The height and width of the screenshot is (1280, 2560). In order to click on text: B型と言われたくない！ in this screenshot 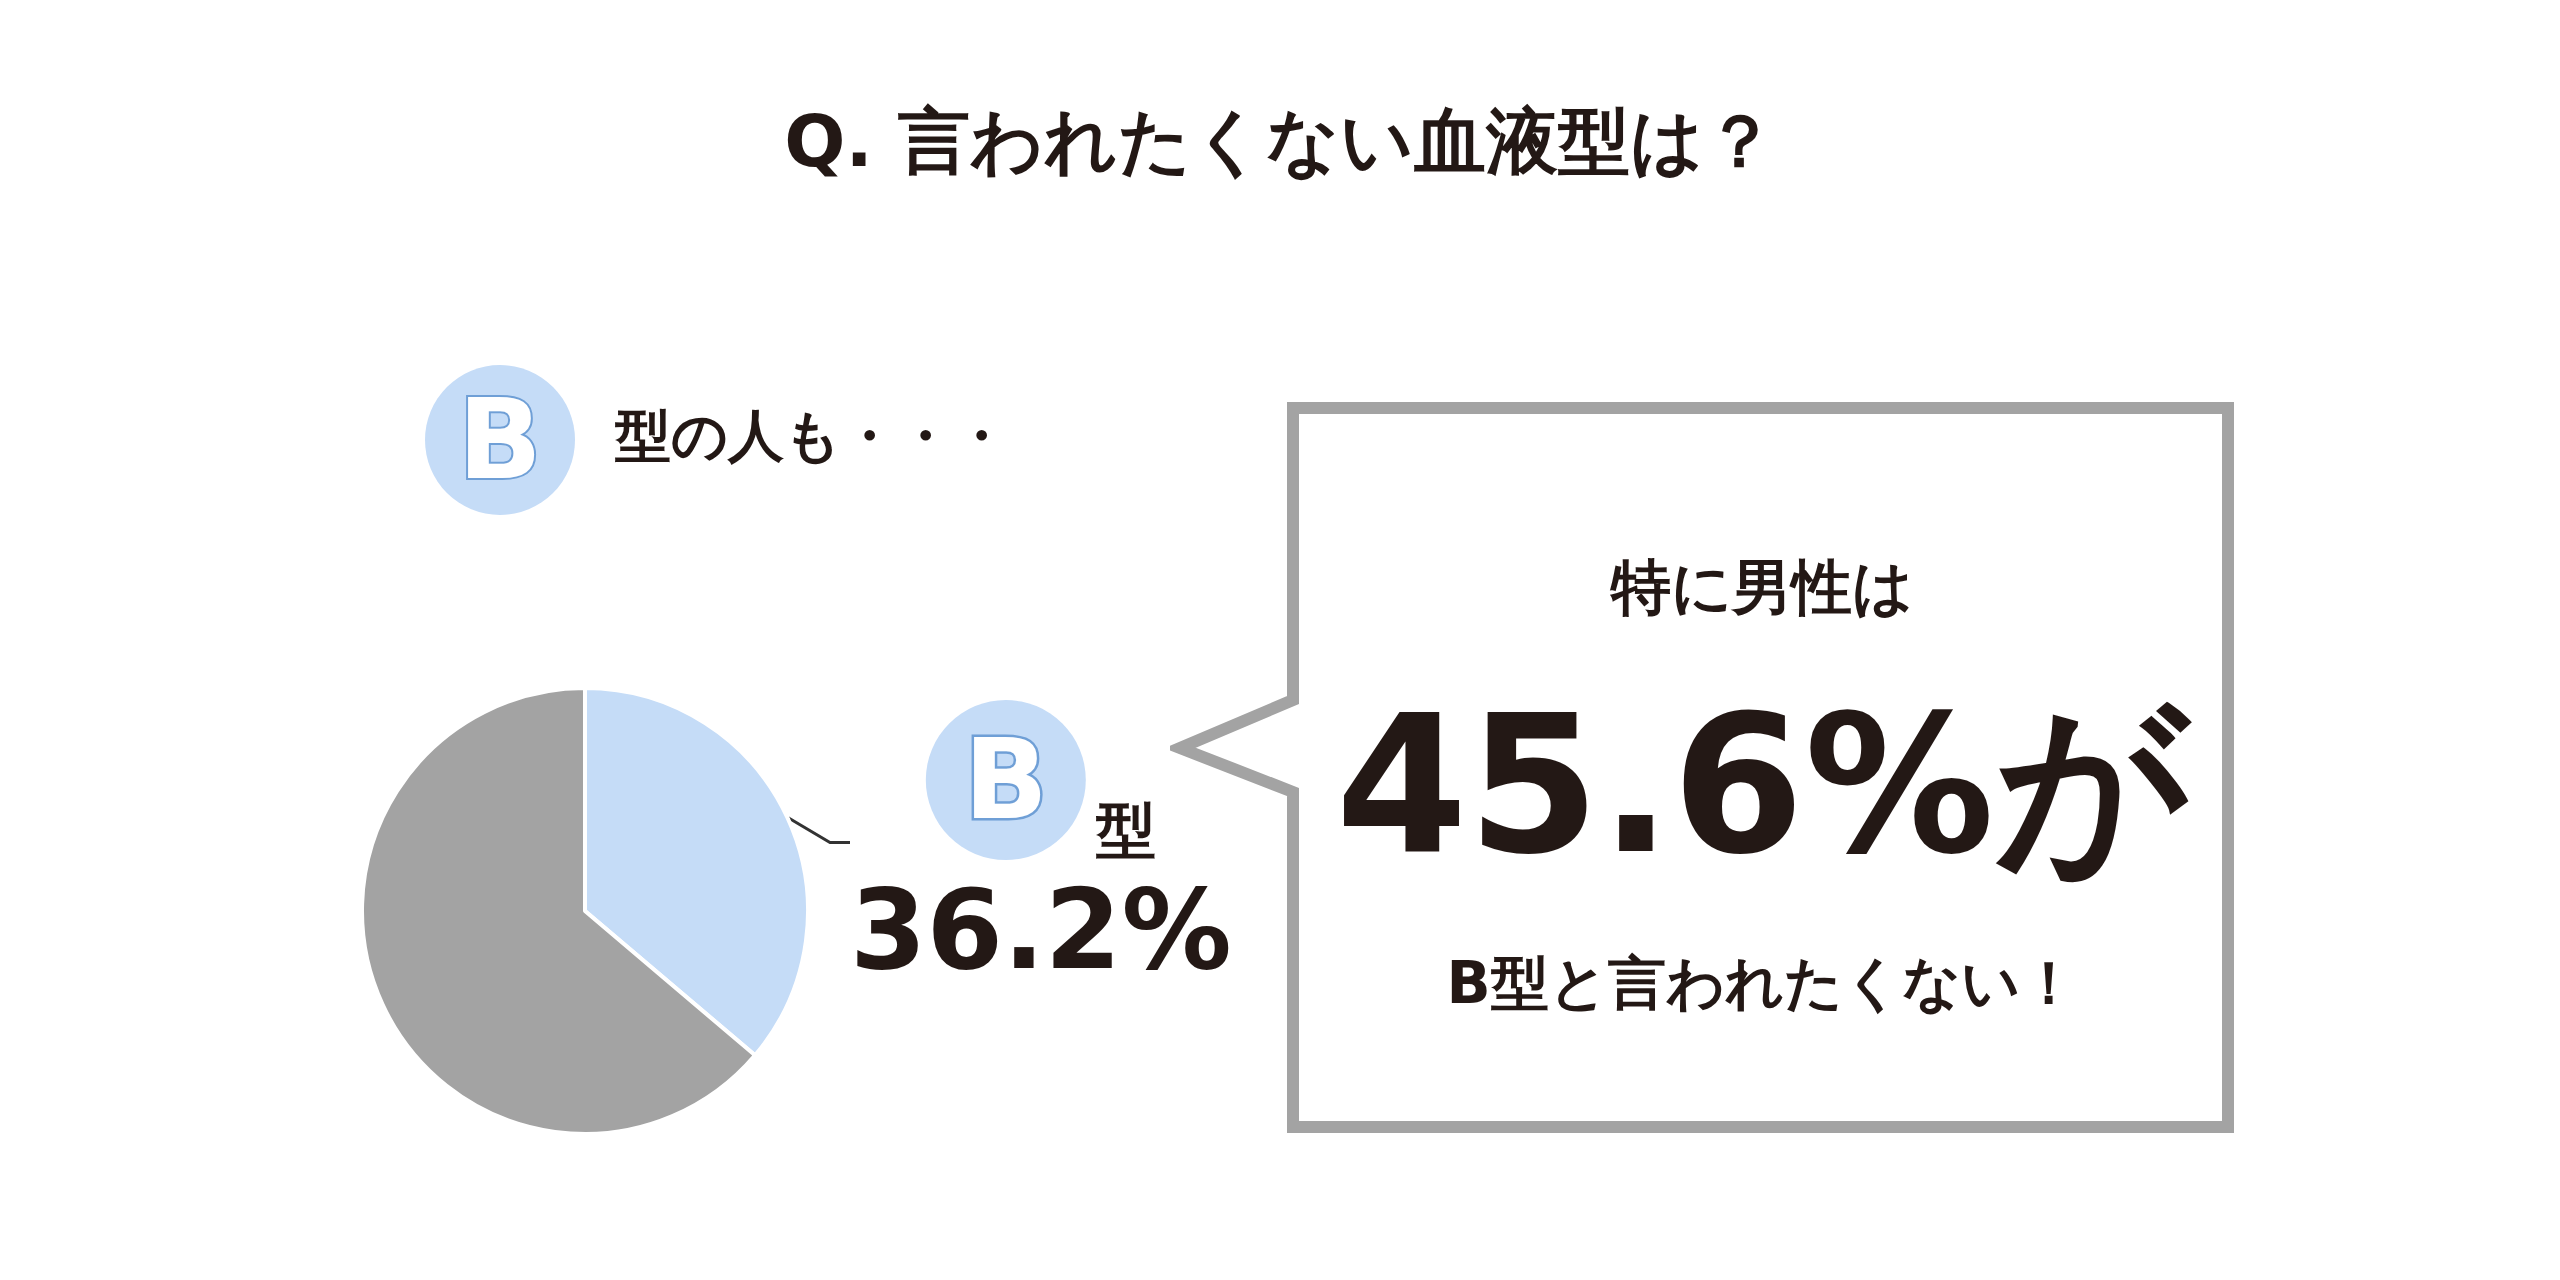, I will do `click(1762, 983)`.